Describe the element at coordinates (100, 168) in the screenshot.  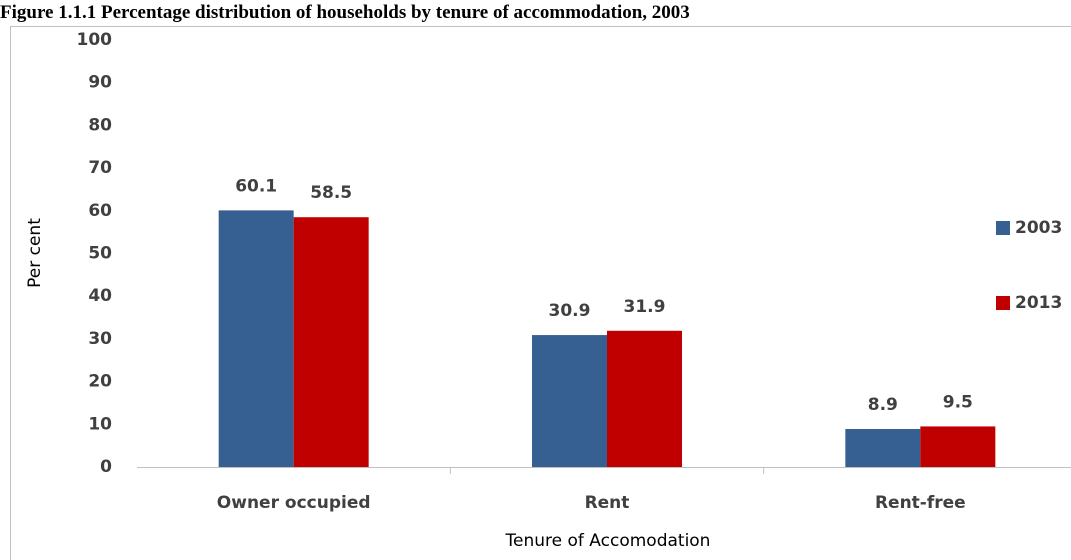
I see `y-tick-label: 70` at that location.